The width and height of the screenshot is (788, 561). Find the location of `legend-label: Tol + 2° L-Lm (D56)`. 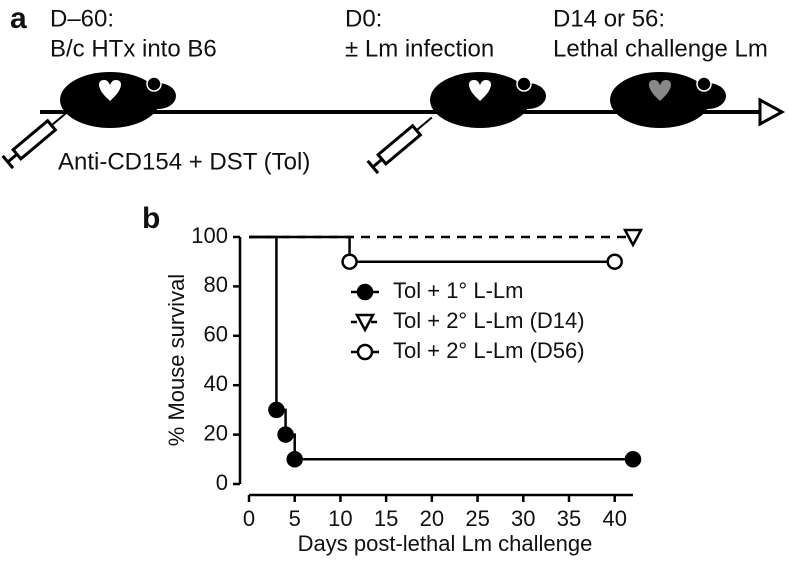

legend-label: Tol + 2° L-Lm (D56) is located at coordinates (489, 350).